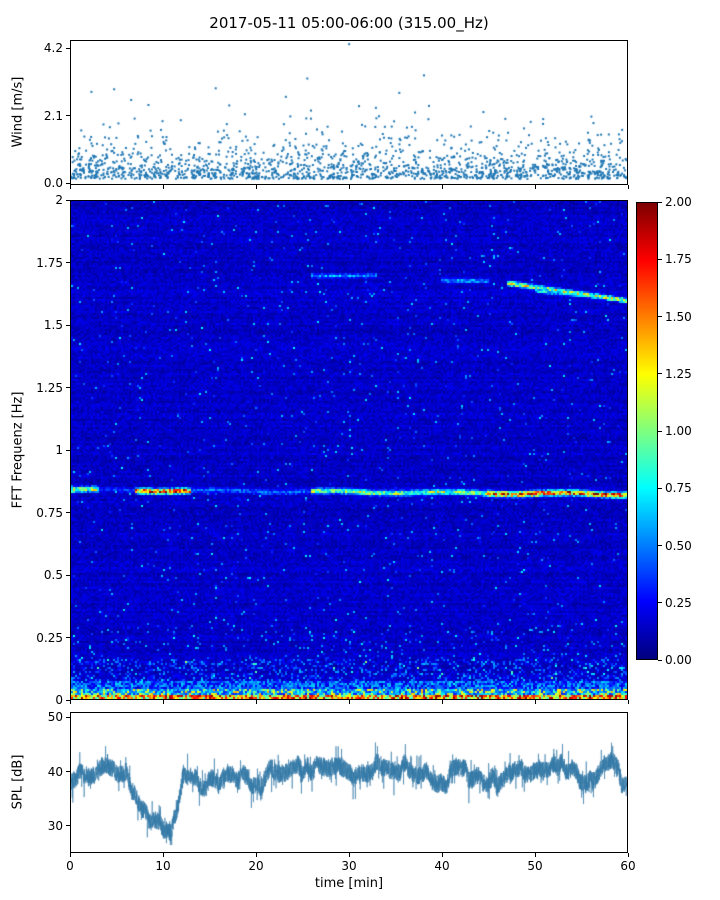  What do you see at coordinates (535, 866) in the screenshot?
I see `x-tick-label: 50` at bounding box center [535, 866].